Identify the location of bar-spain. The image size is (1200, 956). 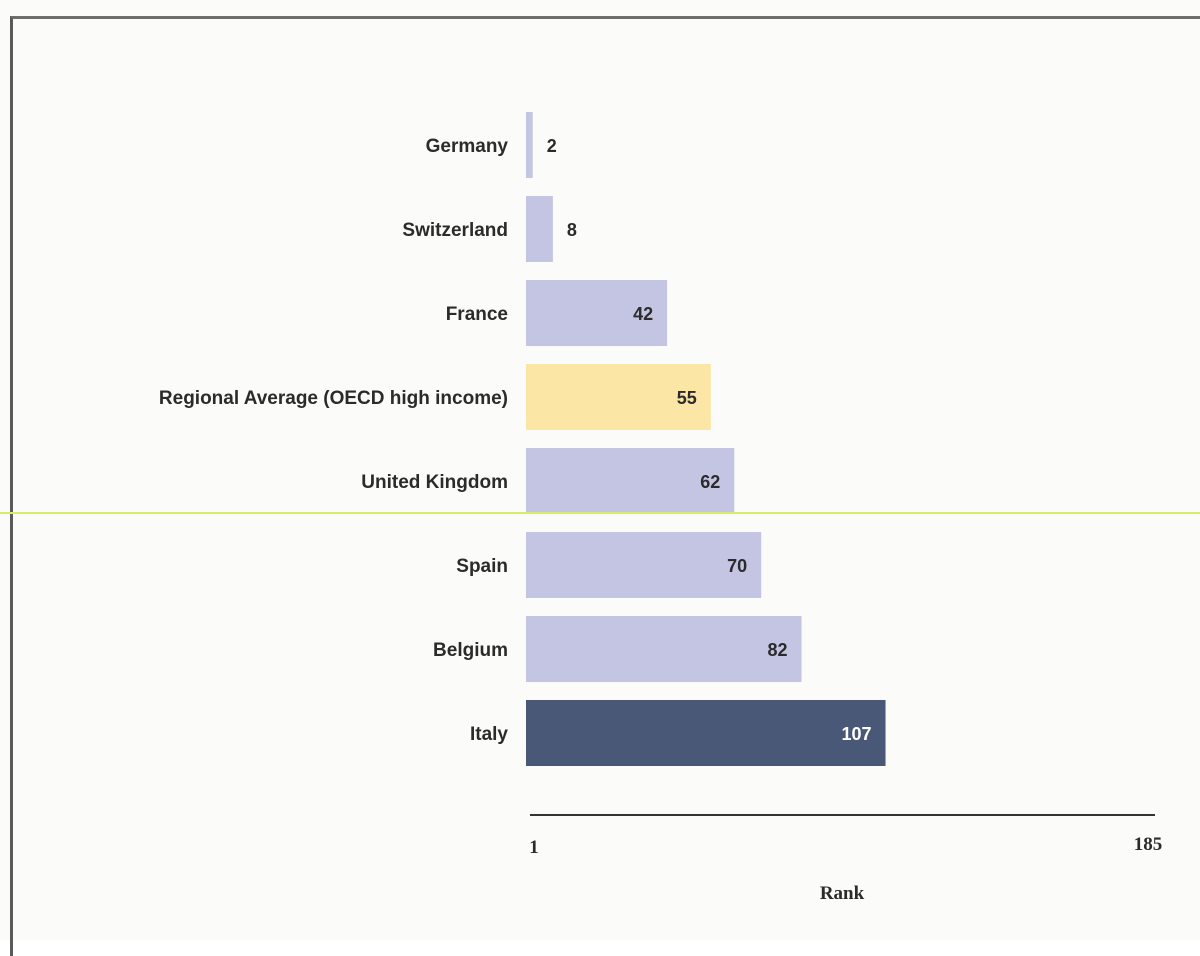
(644, 565).